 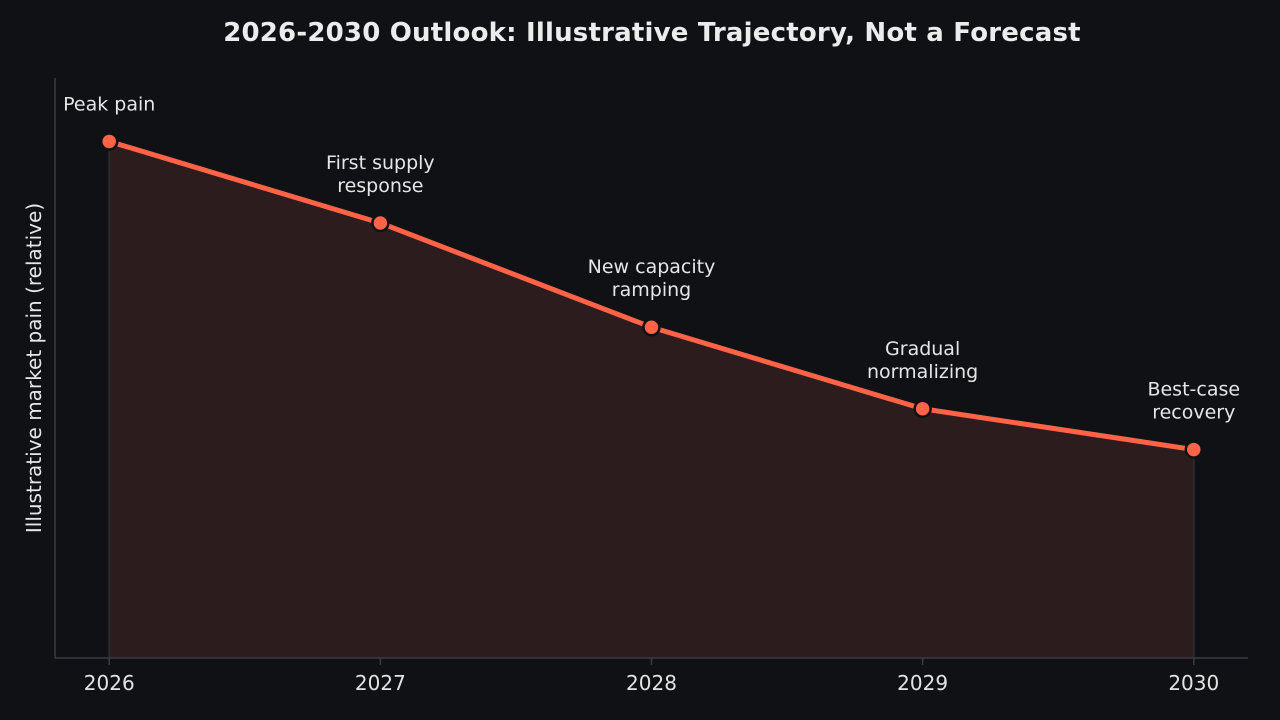 What do you see at coordinates (109, 141) in the screenshot?
I see `data-point-2026` at bounding box center [109, 141].